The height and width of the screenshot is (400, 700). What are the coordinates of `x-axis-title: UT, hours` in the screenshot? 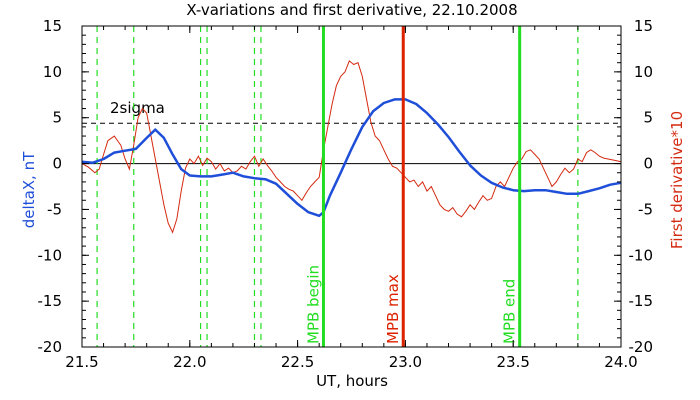 It's located at (352, 381).